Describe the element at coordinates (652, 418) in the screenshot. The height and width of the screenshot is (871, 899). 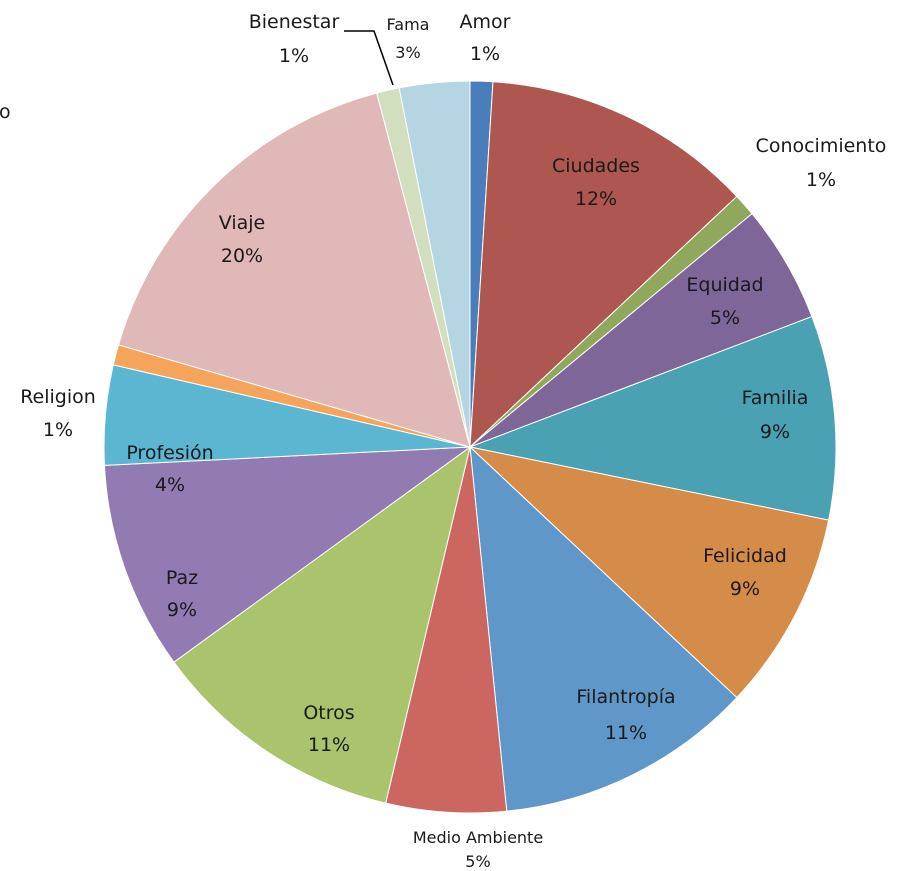
I see `pie-slice-familia` at that location.